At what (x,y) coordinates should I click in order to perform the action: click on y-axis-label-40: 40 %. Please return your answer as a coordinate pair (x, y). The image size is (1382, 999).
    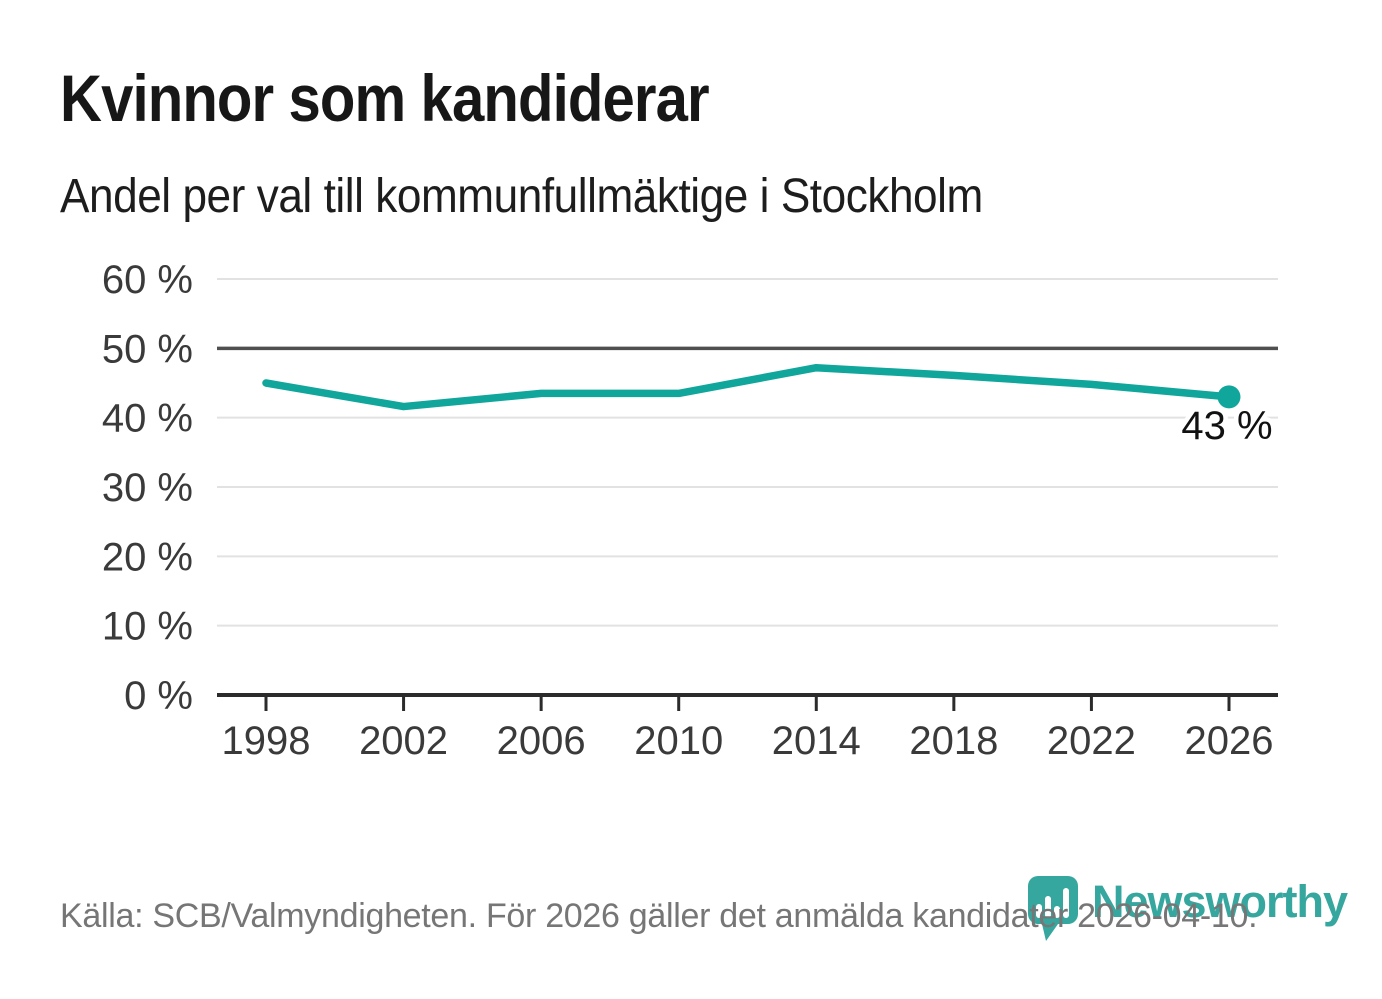
    Looking at the image, I should click on (147, 419).